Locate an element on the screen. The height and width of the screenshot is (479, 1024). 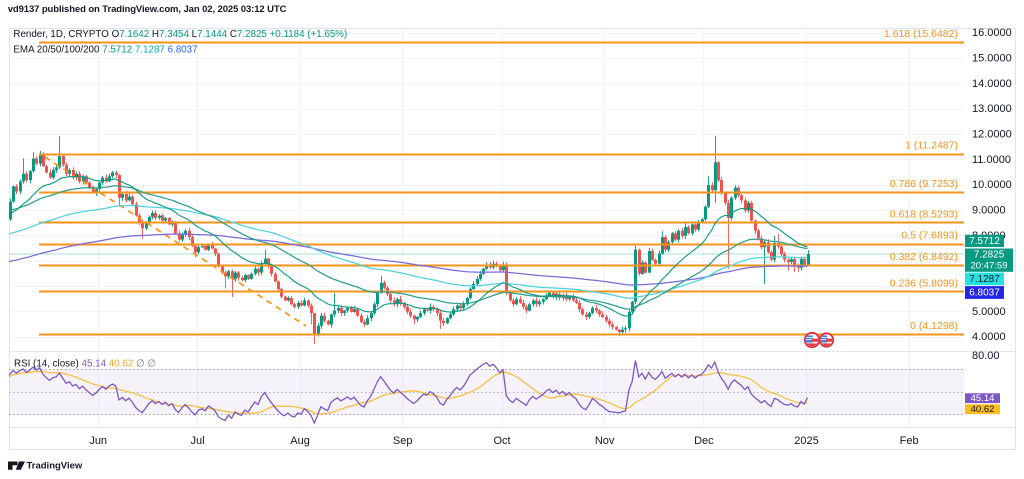
svg-text: 0.236 (5.8099) is located at coordinates (924, 283).